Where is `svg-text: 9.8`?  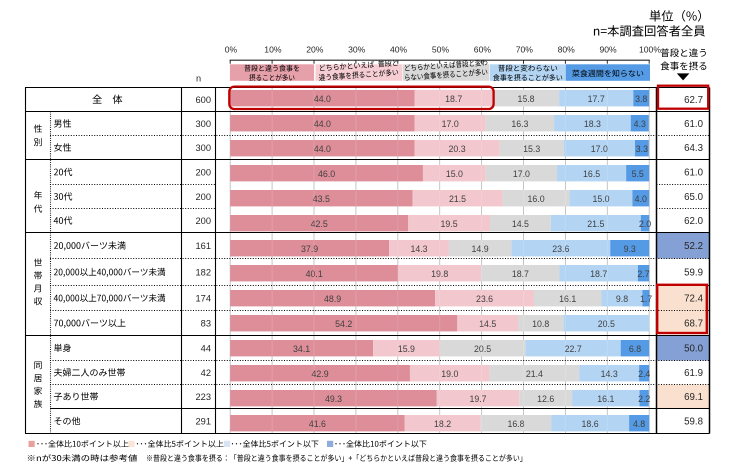
svg-text: 9.8 is located at coordinates (622, 299).